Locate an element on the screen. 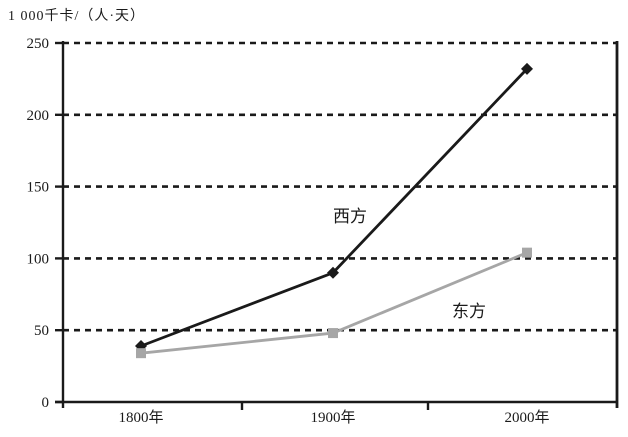 The height and width of the screenshot is (437, 628). y-tick-label-150: 150 is located at coordinates (38, 188).